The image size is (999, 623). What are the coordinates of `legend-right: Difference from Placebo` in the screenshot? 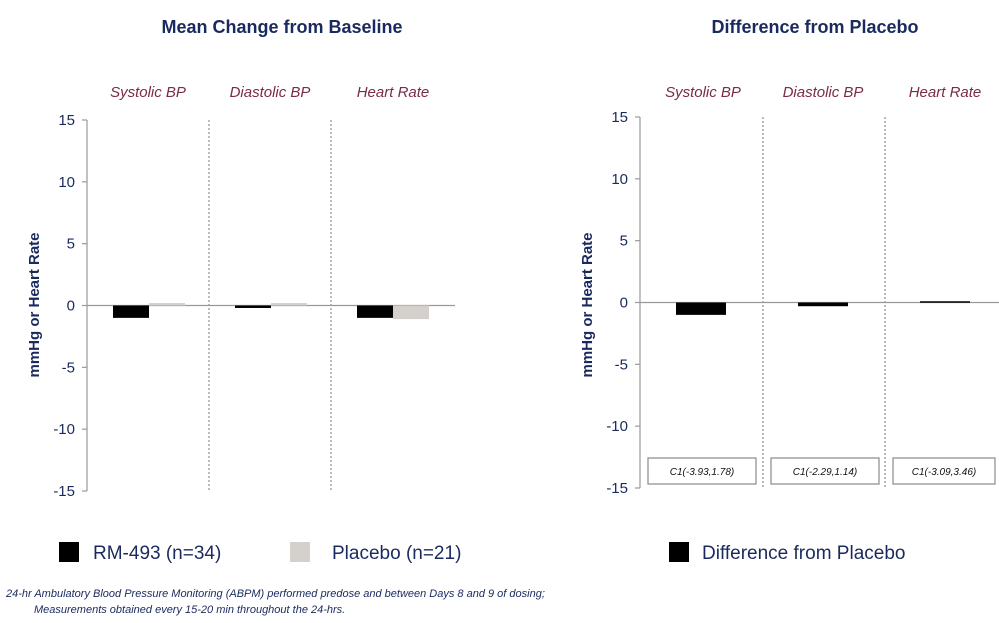 It's located at (787, 553).